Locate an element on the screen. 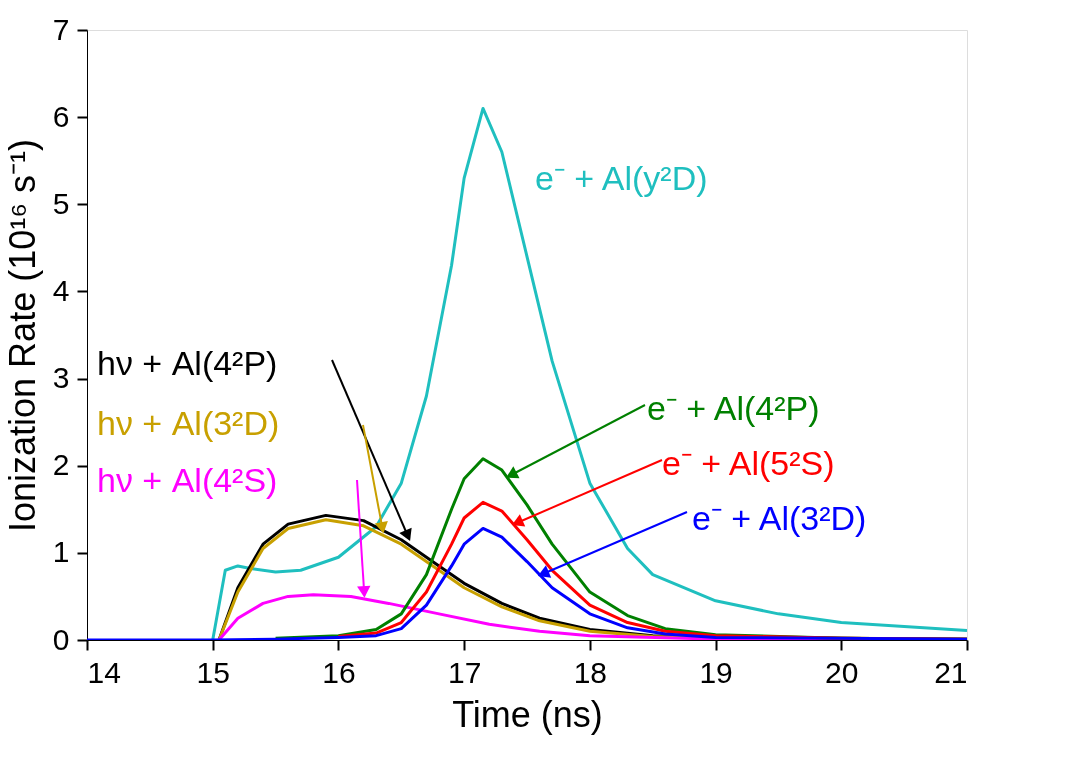 The height and width of the screenshot is (784, 1079). x-tick-label: 14 is located at coordinates (104, 672).